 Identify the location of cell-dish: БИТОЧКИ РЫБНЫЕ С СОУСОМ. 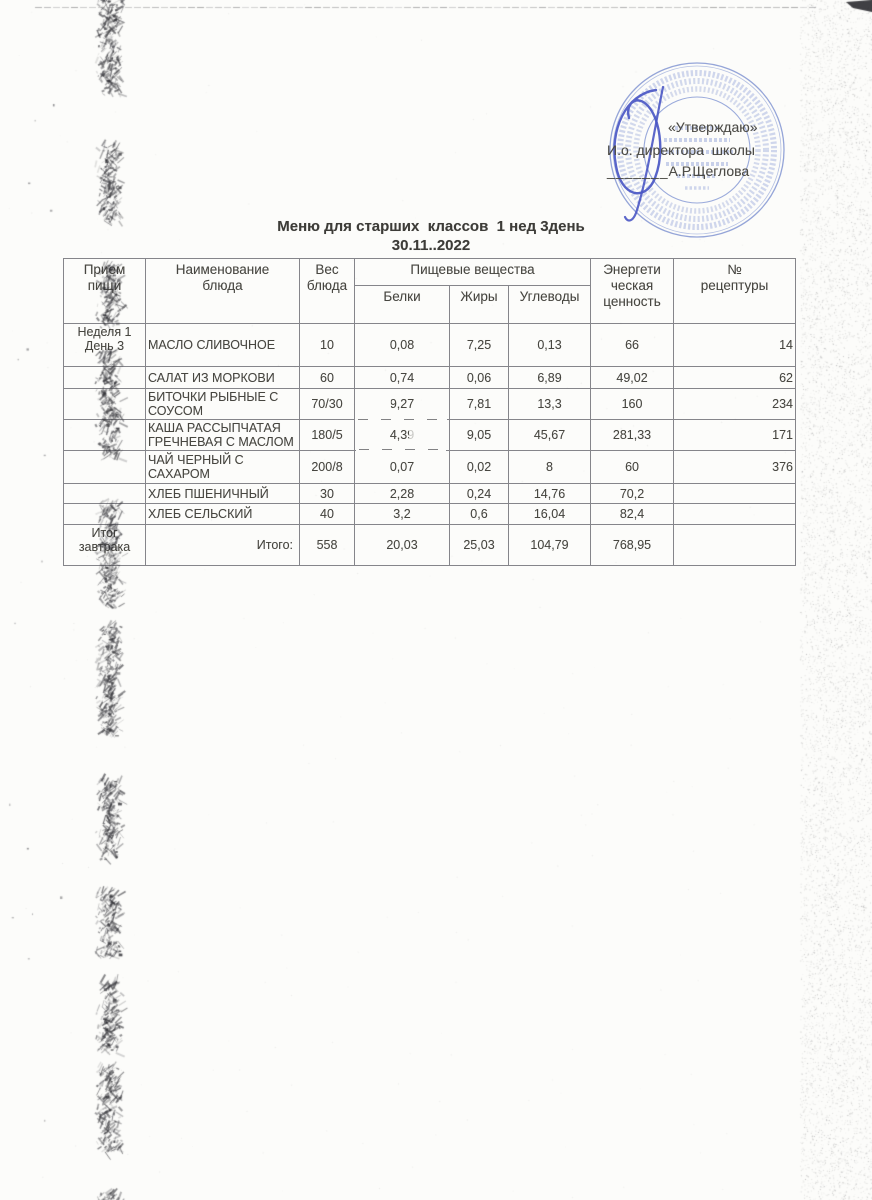
(222, 404).